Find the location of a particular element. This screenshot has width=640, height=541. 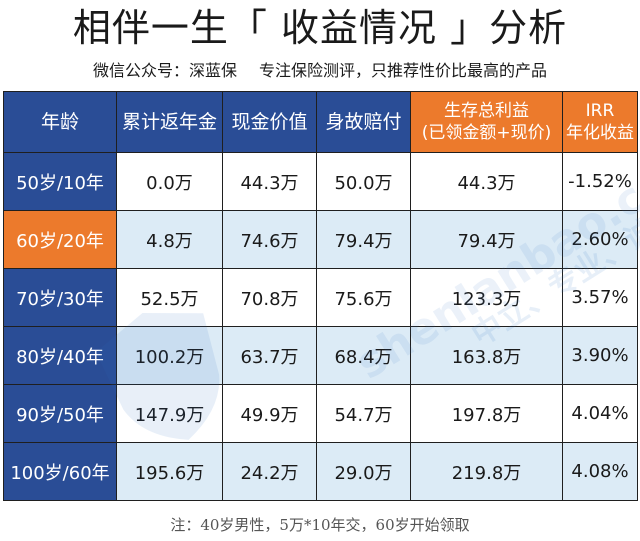

cell-total-benefit: 219.8万 is located at coordinates (486, 471).